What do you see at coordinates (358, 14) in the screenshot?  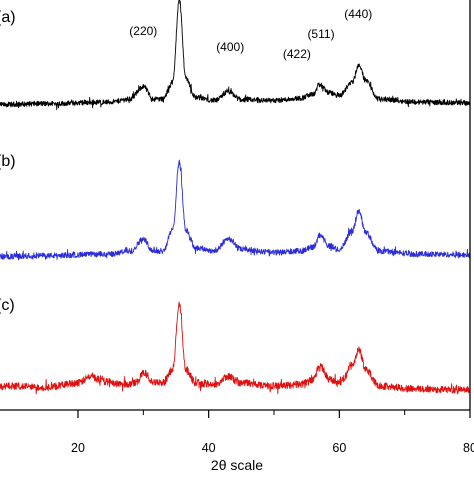 I see `peak-label-440: (440)` at bounding box center [358, 14].